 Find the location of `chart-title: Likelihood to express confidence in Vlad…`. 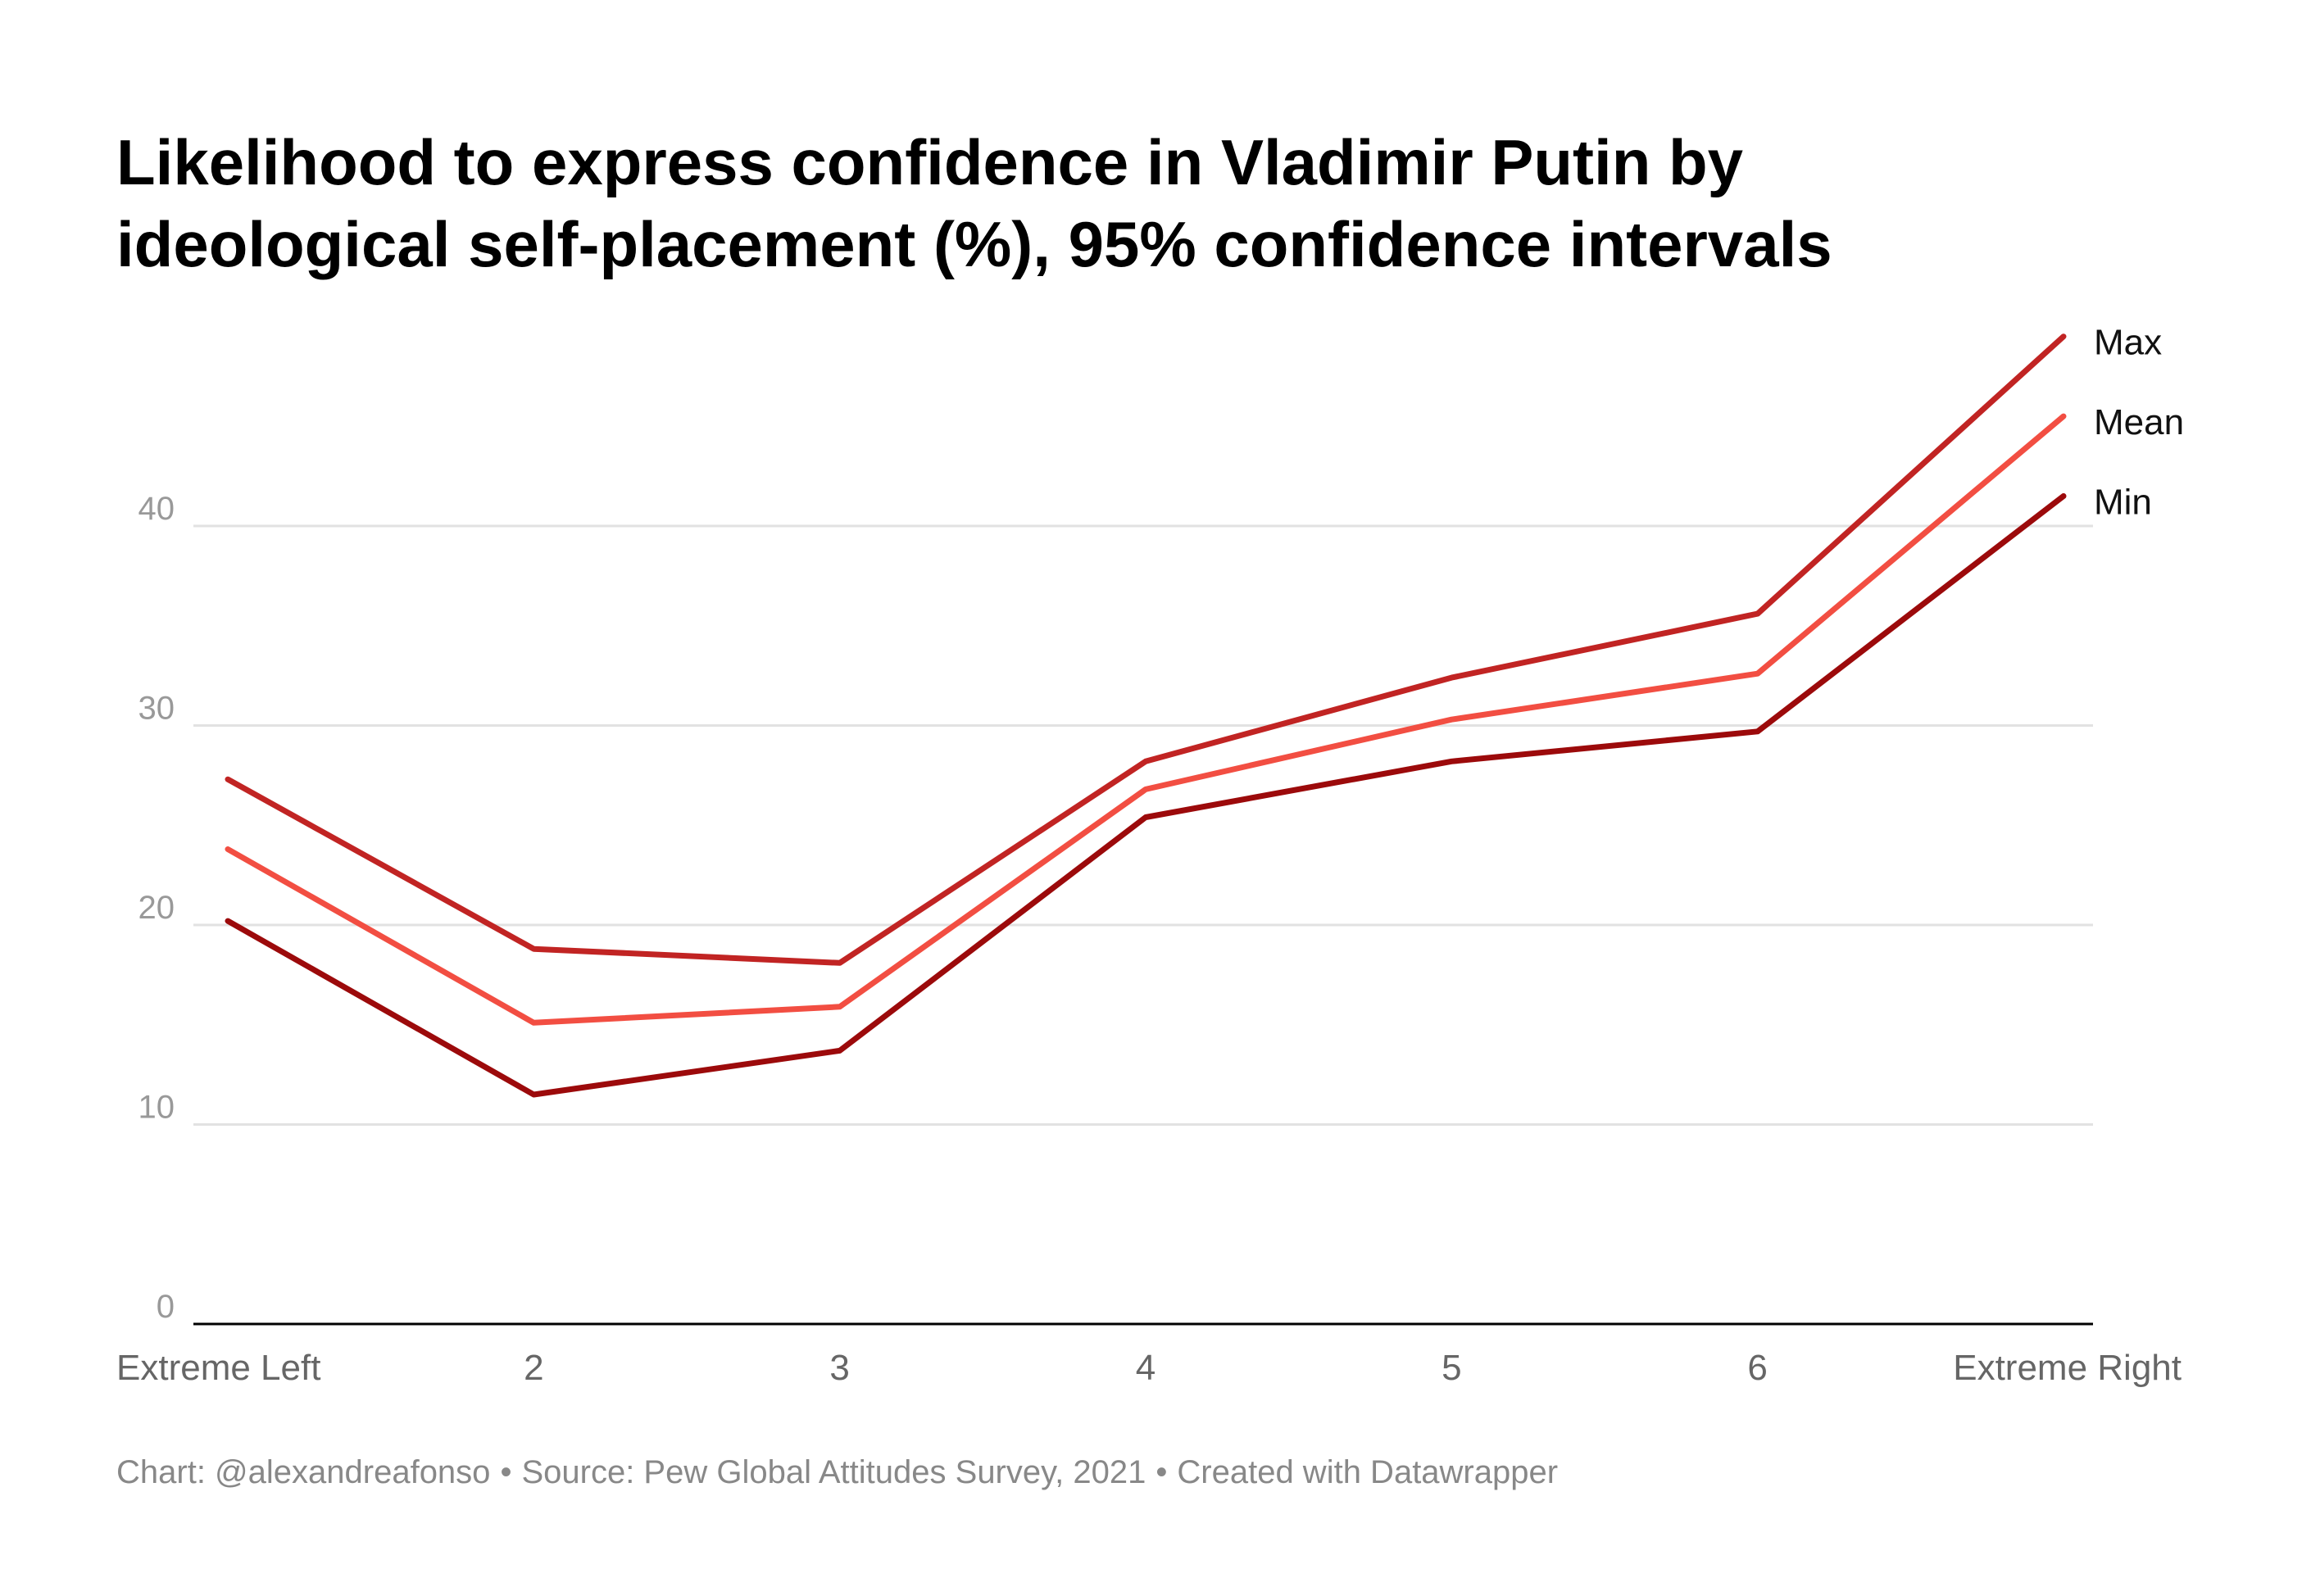

chart-title: Likelihood to express confidence in Vlad… is located at coordinates (1181, 203).